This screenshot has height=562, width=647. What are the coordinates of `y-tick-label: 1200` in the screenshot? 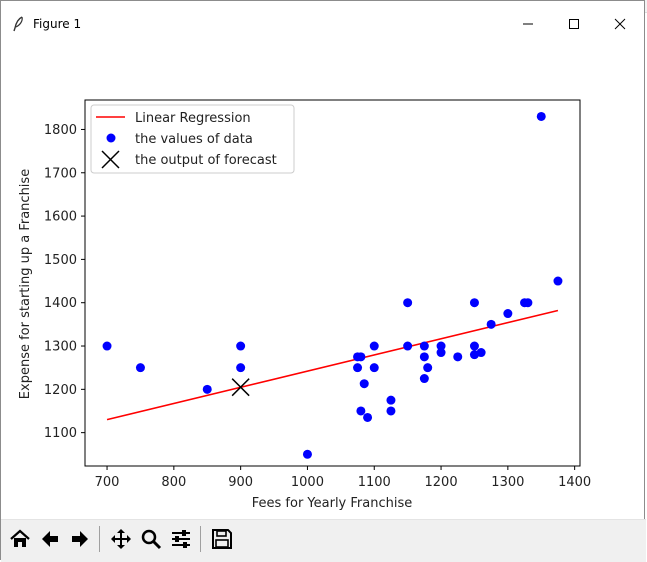 It's located at (60, 390).